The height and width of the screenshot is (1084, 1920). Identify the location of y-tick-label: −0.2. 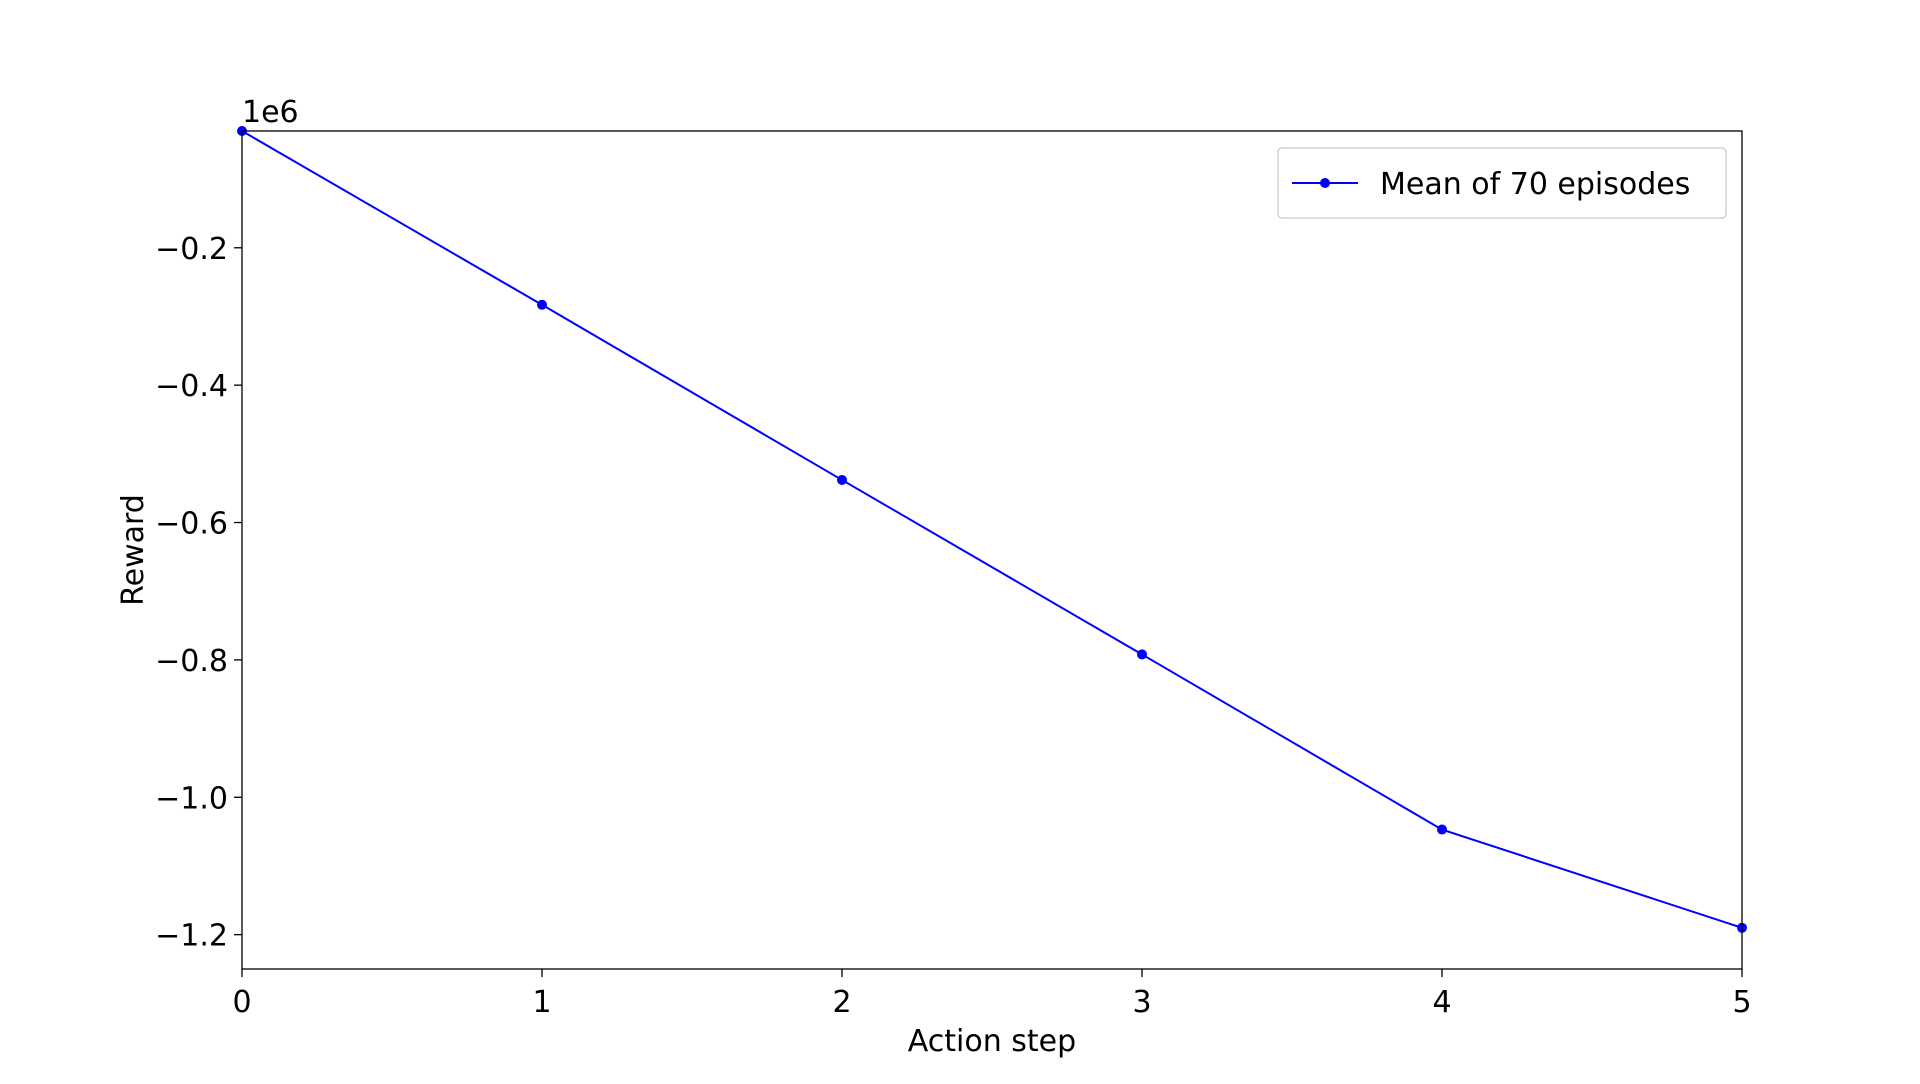
(191, 249).